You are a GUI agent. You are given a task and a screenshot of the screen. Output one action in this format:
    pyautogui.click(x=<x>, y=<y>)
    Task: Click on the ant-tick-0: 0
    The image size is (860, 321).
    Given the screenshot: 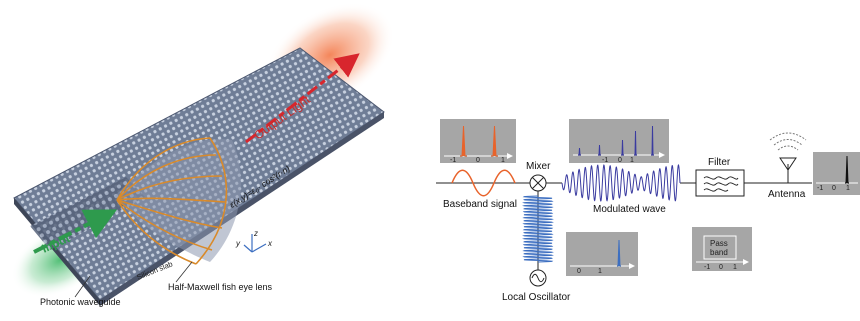 What is the action you would take?
    pyautogui.click(x=834, y=188)
    